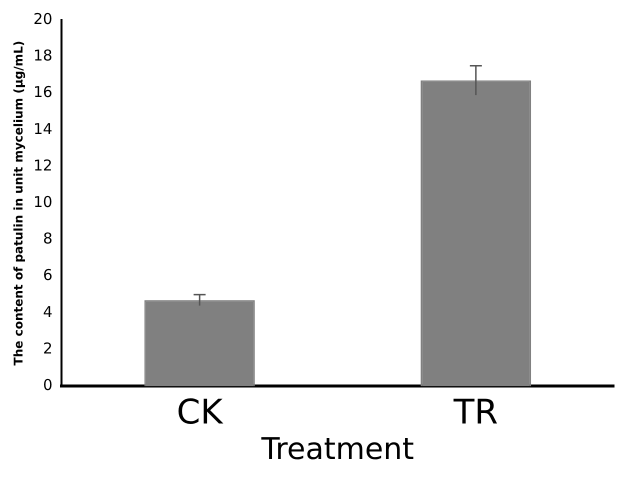 The width and height of the screenshot is (630, 481). Describe the element at coordinates (47, 348) in the screenshot. I see `y-tick-label: 2` at that location.